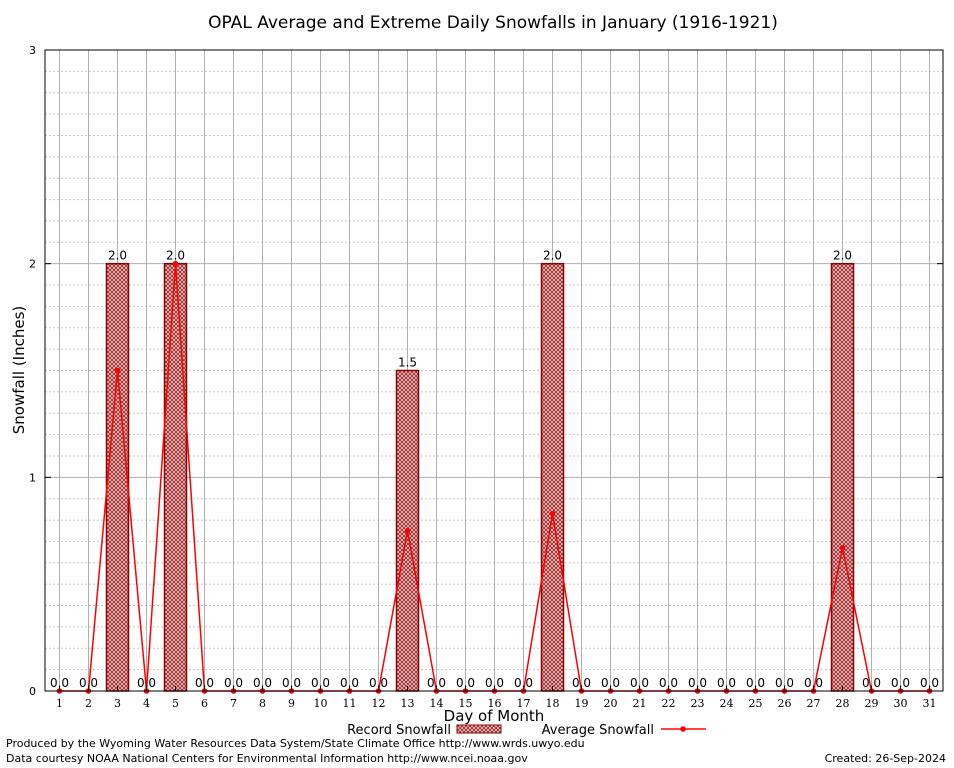 The width and height of the screenshot is (954, 768). What do you see at coordinates (872, 703) in the screenshot?
I see `x-tick-label: 29` at bounding box center [872, 703].